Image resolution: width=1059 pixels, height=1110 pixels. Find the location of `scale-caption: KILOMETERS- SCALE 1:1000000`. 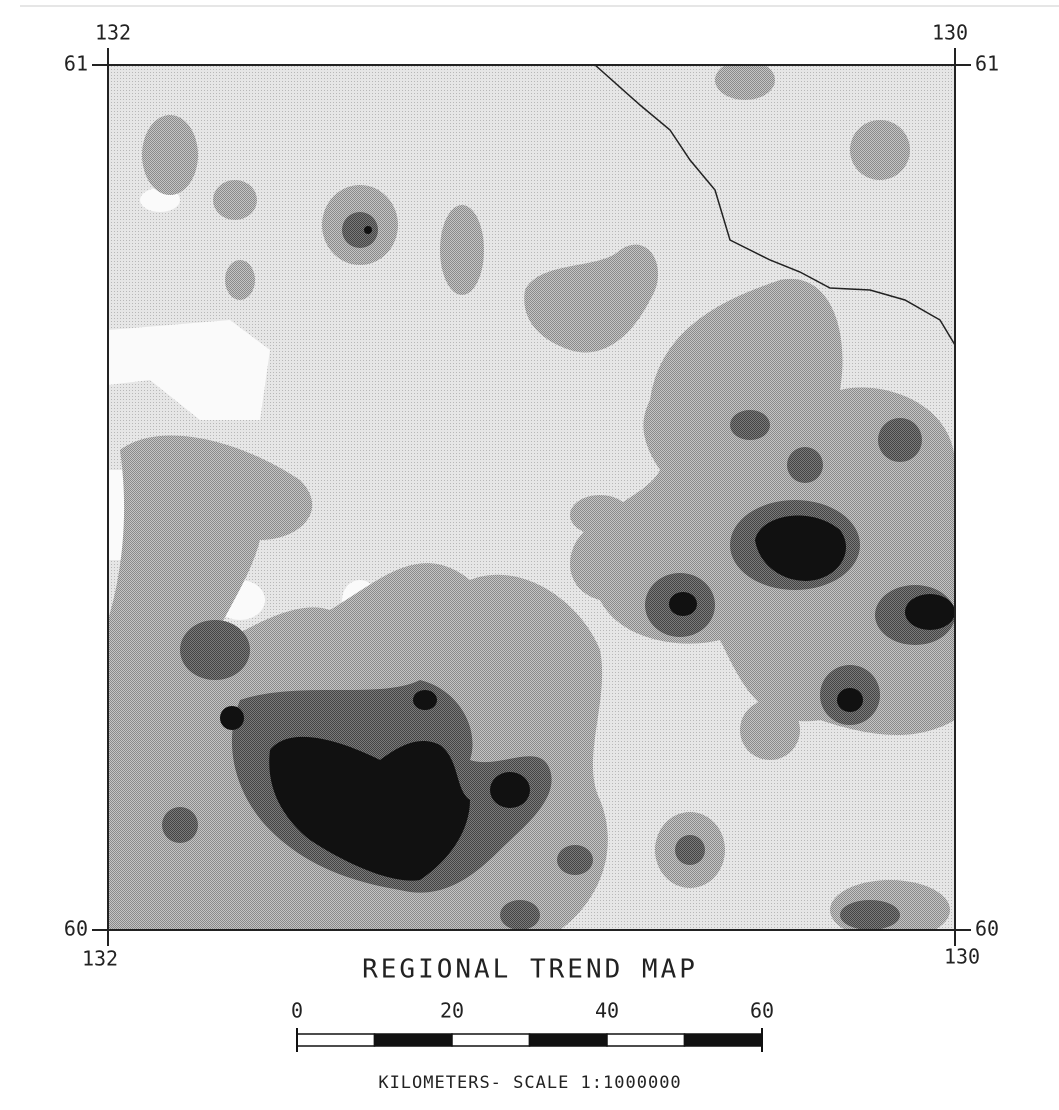

scale-caption: KILOMETERS- SCALE 1:1000000 is located at coordinates (529, 1083).